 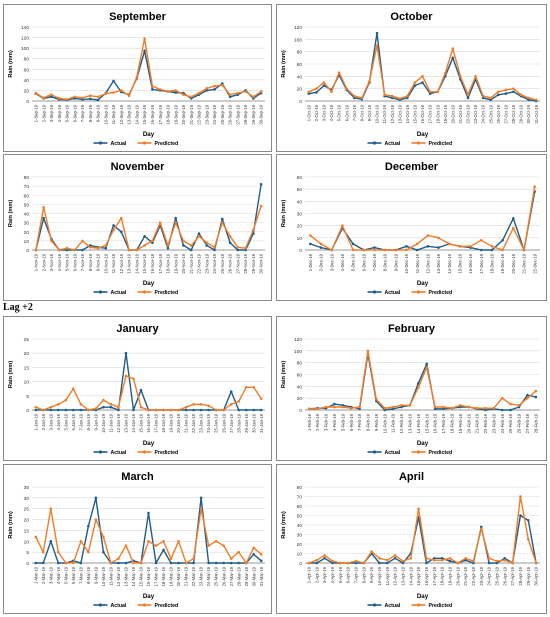 I want to click on legend-label-predicted: Predicted, so click(x=441, y=293).